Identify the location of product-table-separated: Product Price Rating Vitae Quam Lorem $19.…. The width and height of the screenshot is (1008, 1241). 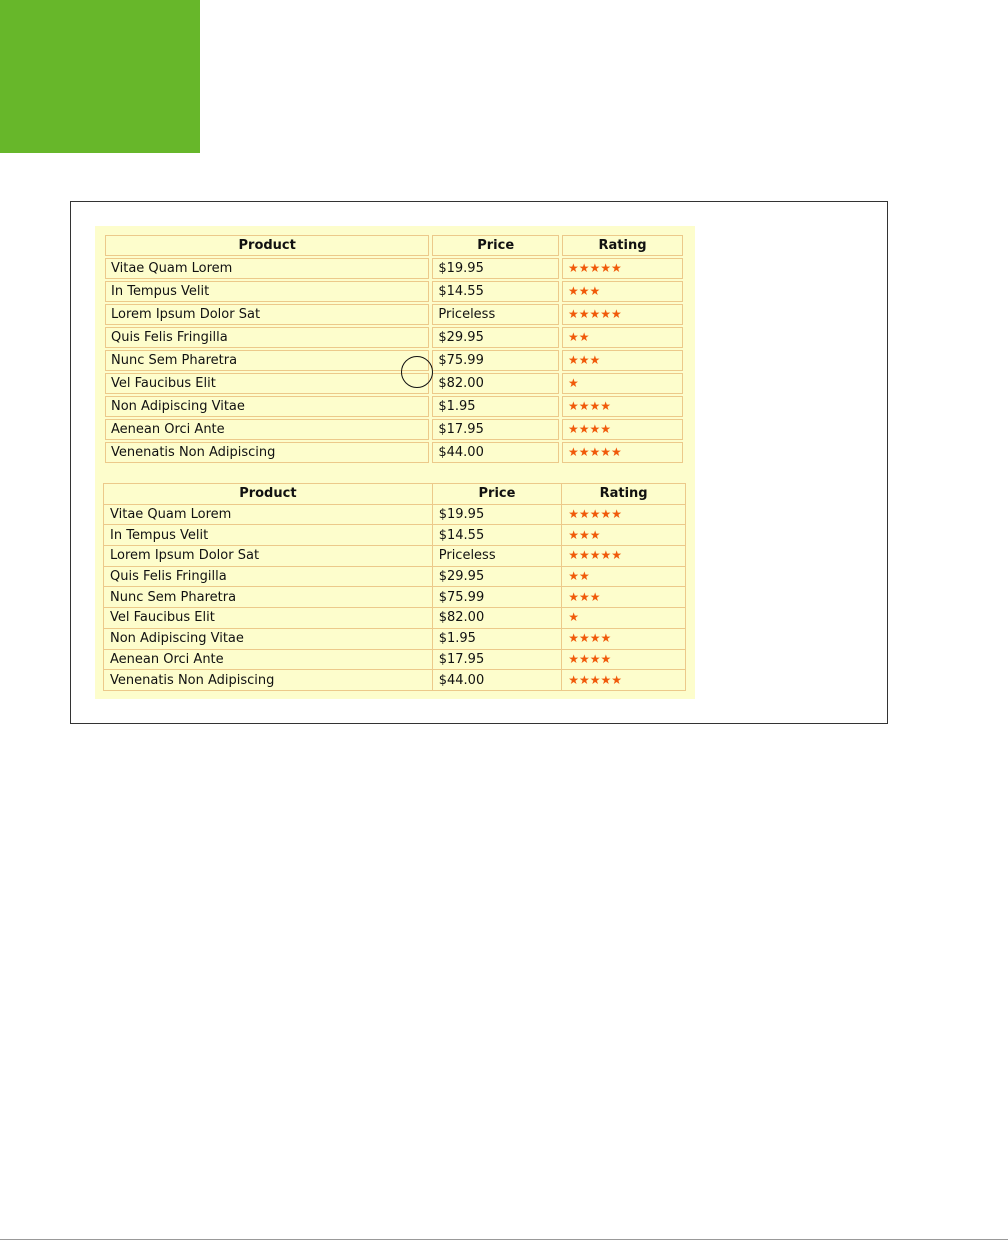
(394, 349).